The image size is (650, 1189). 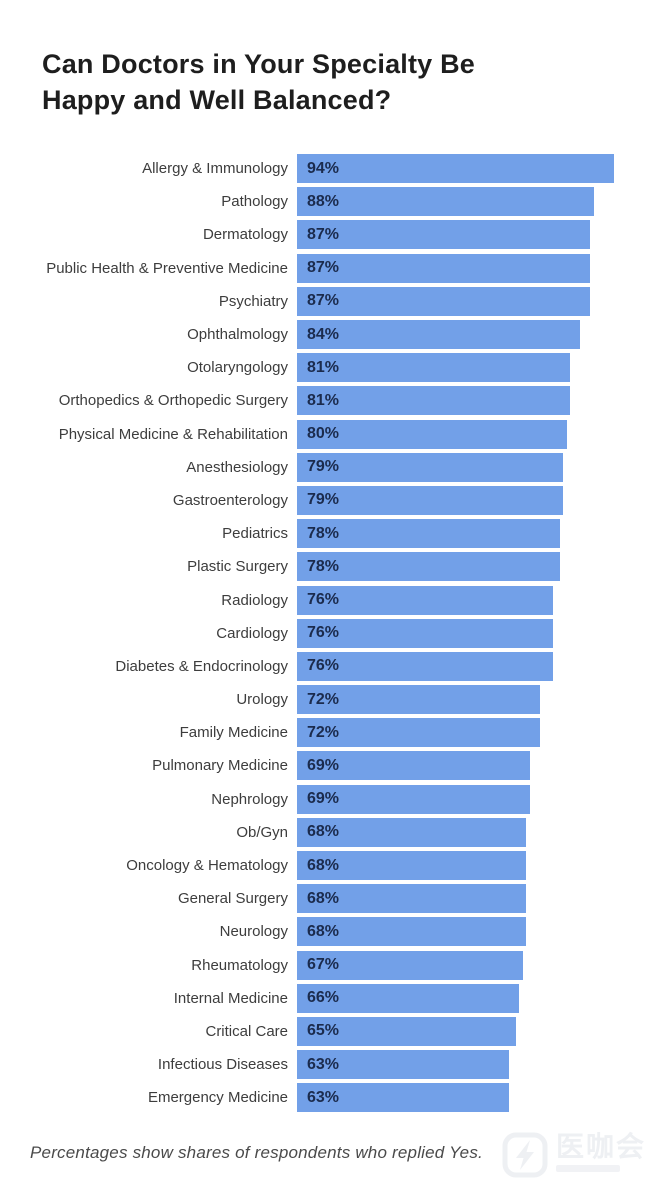 I want to click on chart-row: Dermatology 87%, so click(x=325, y=234).